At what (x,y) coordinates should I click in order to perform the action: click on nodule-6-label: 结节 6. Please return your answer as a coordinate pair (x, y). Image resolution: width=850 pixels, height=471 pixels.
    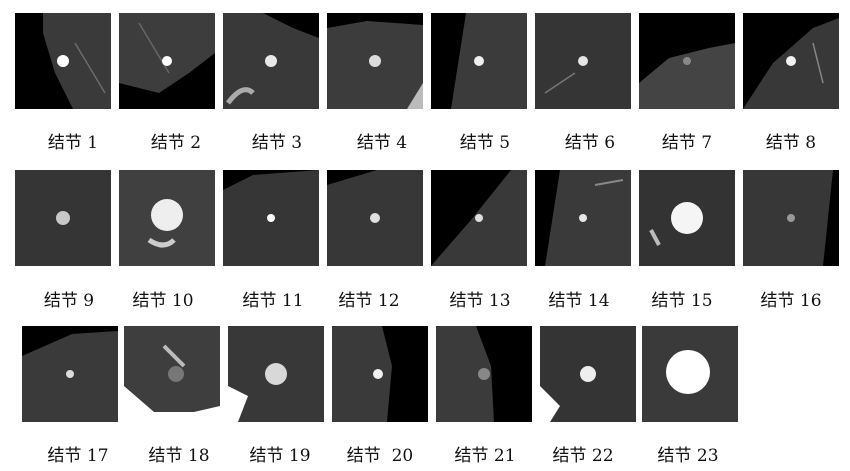
    Looking at the image, I should click on (590, 143).